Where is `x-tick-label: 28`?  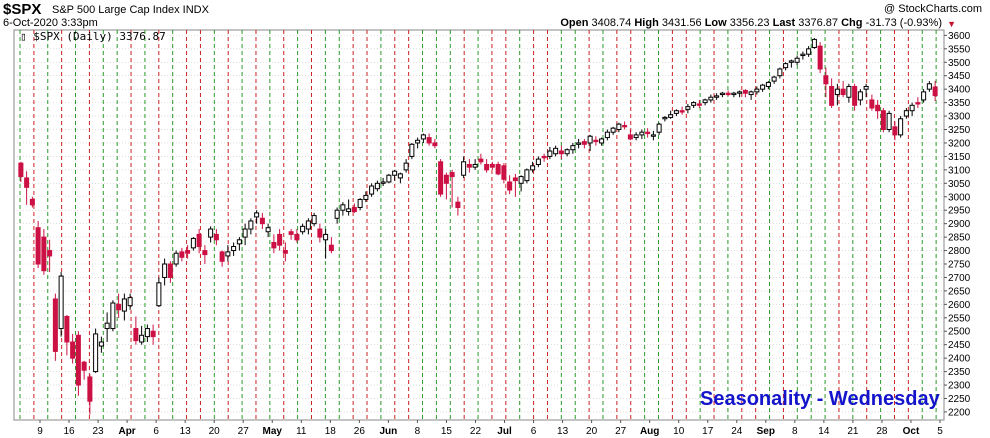 x-tick-label: 28 is located at coordinates (882, 431).